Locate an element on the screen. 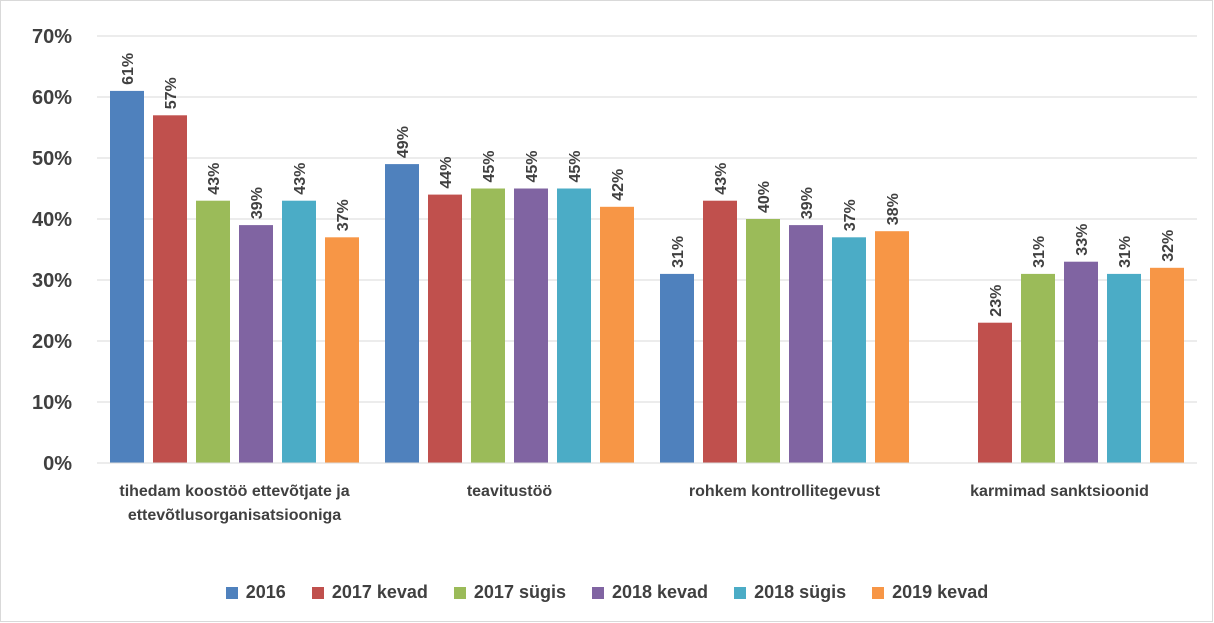  legend-label: 2018 sügis is located at coordinates (800, 592).